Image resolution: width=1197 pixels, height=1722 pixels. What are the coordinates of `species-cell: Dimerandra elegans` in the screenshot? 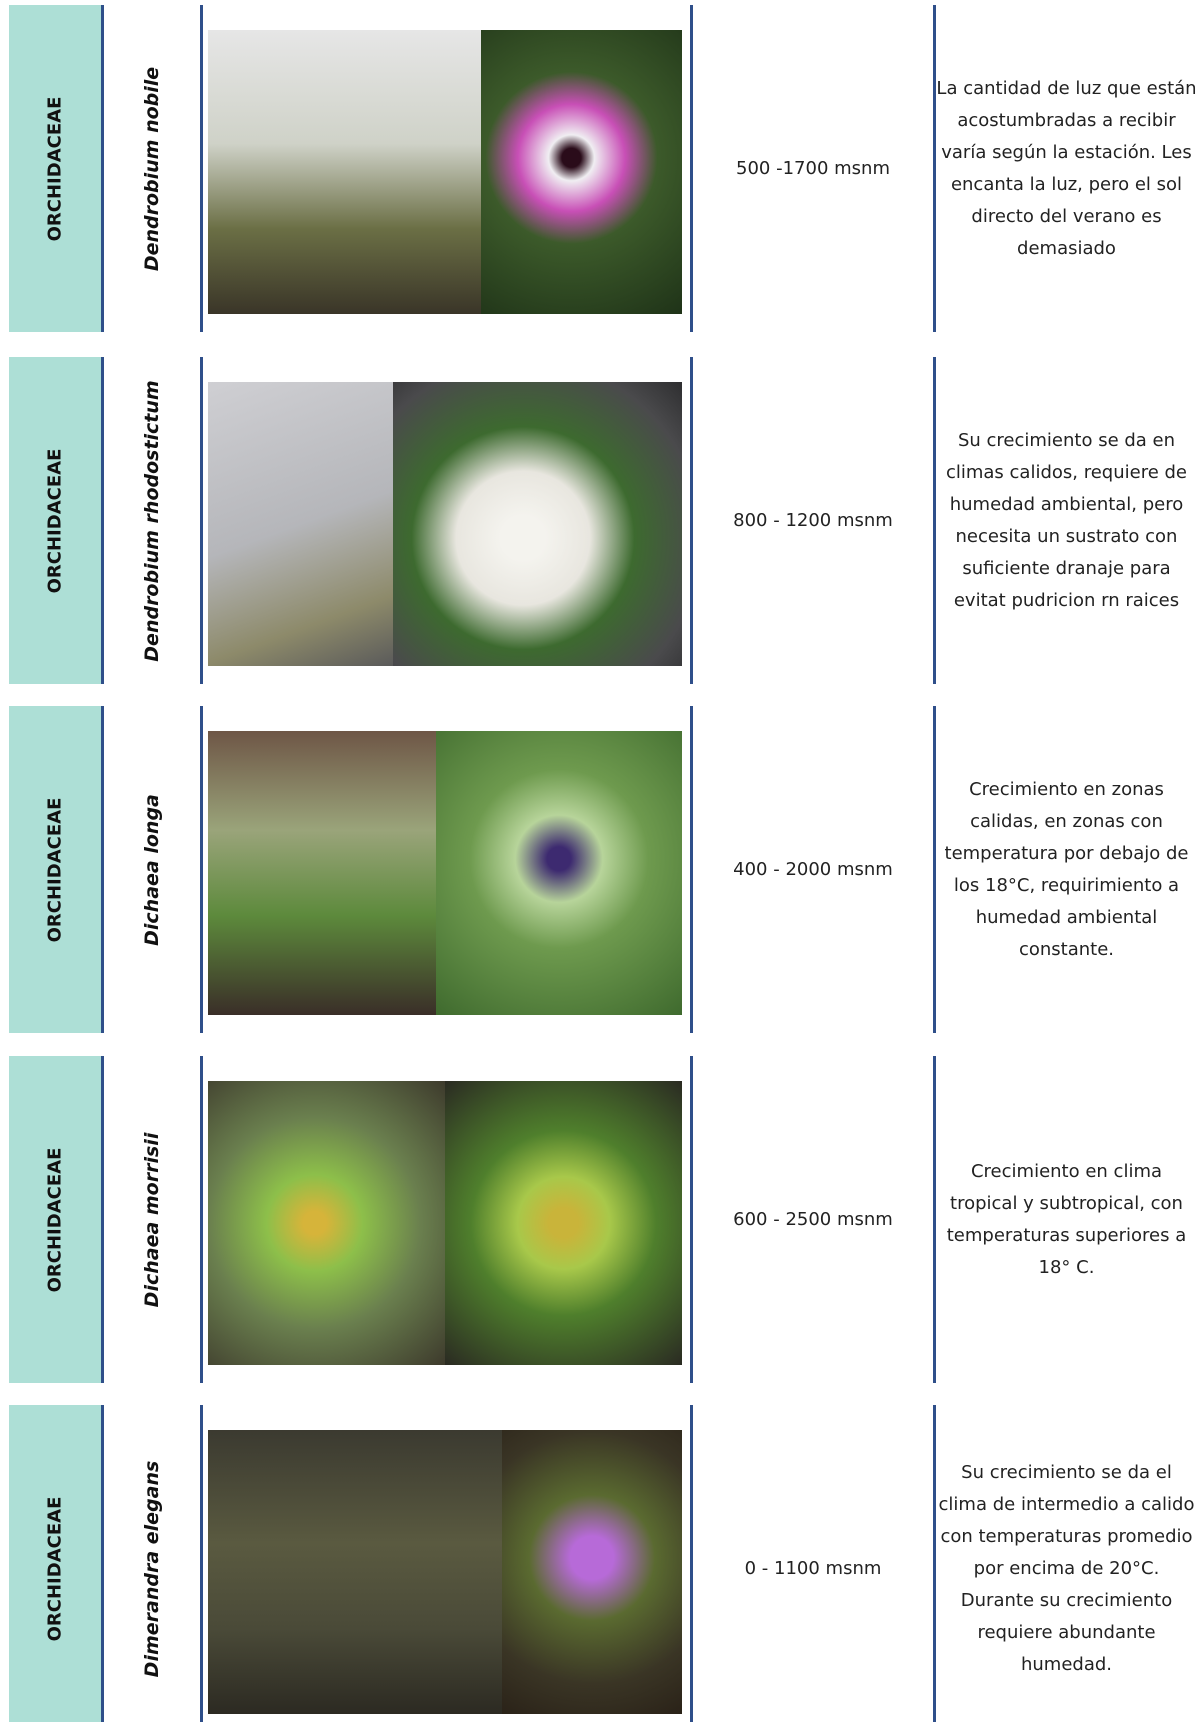 It's located at (153, 1563).